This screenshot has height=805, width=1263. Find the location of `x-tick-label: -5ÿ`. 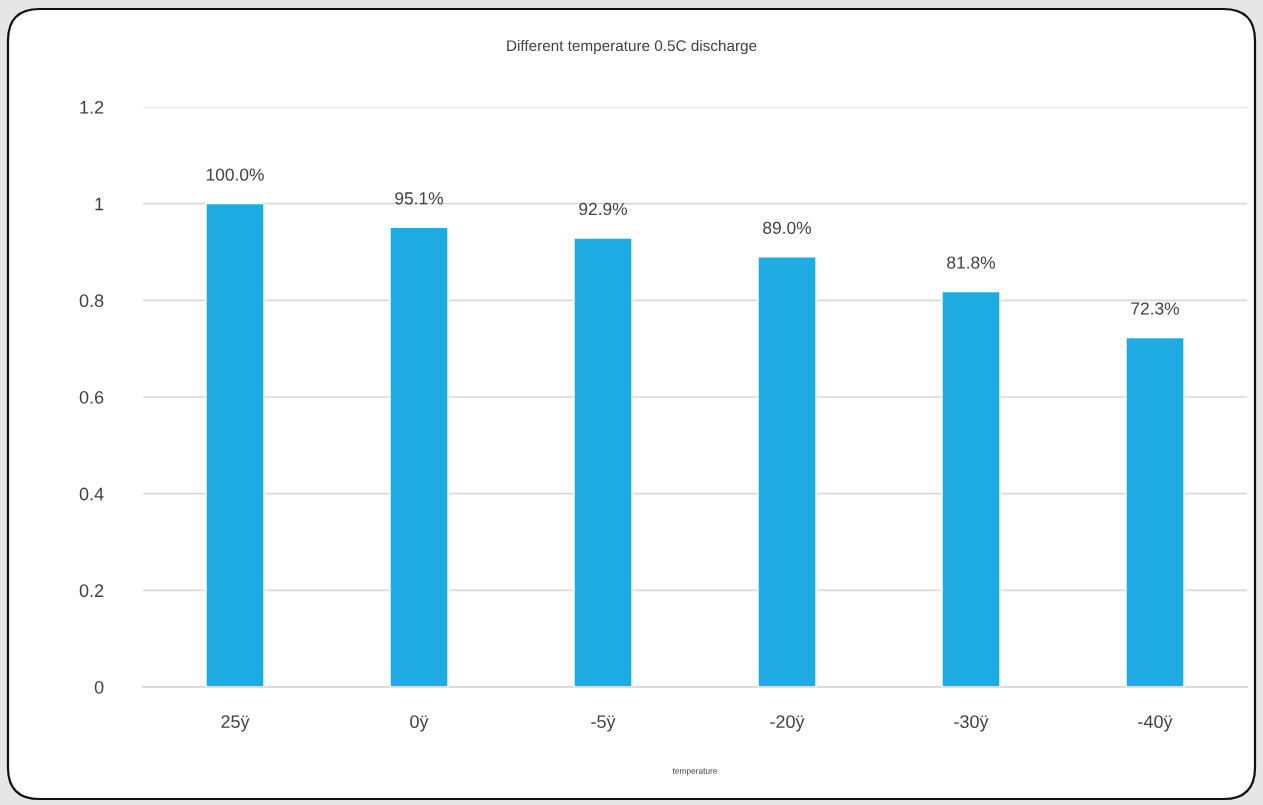

x-tick-label: -5ÿ is located at coordinates (603, 723).